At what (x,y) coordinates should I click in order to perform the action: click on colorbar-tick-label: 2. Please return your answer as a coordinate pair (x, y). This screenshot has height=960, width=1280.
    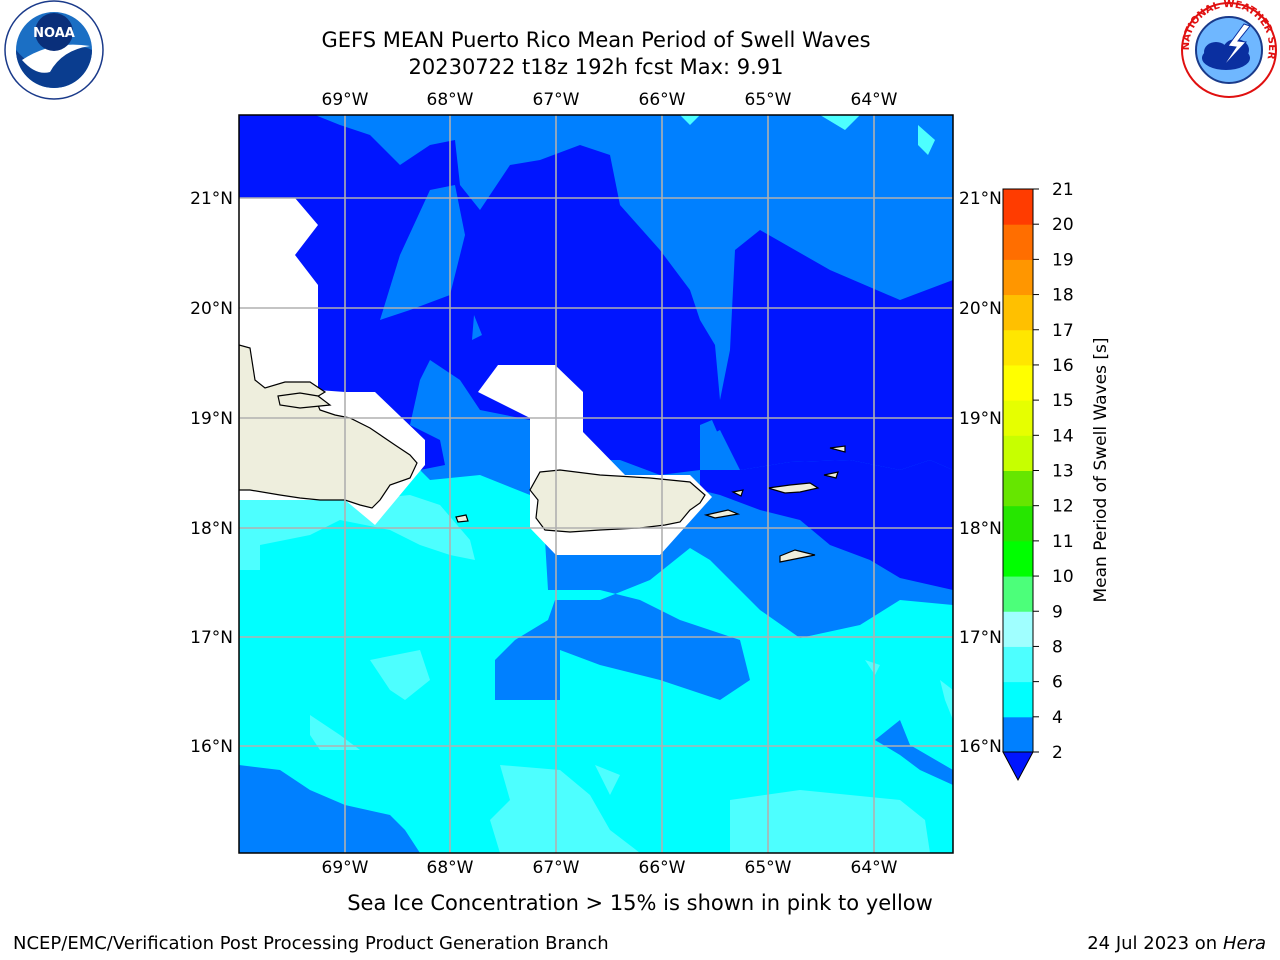
    Looking at the image, I should click on (1057, 753).